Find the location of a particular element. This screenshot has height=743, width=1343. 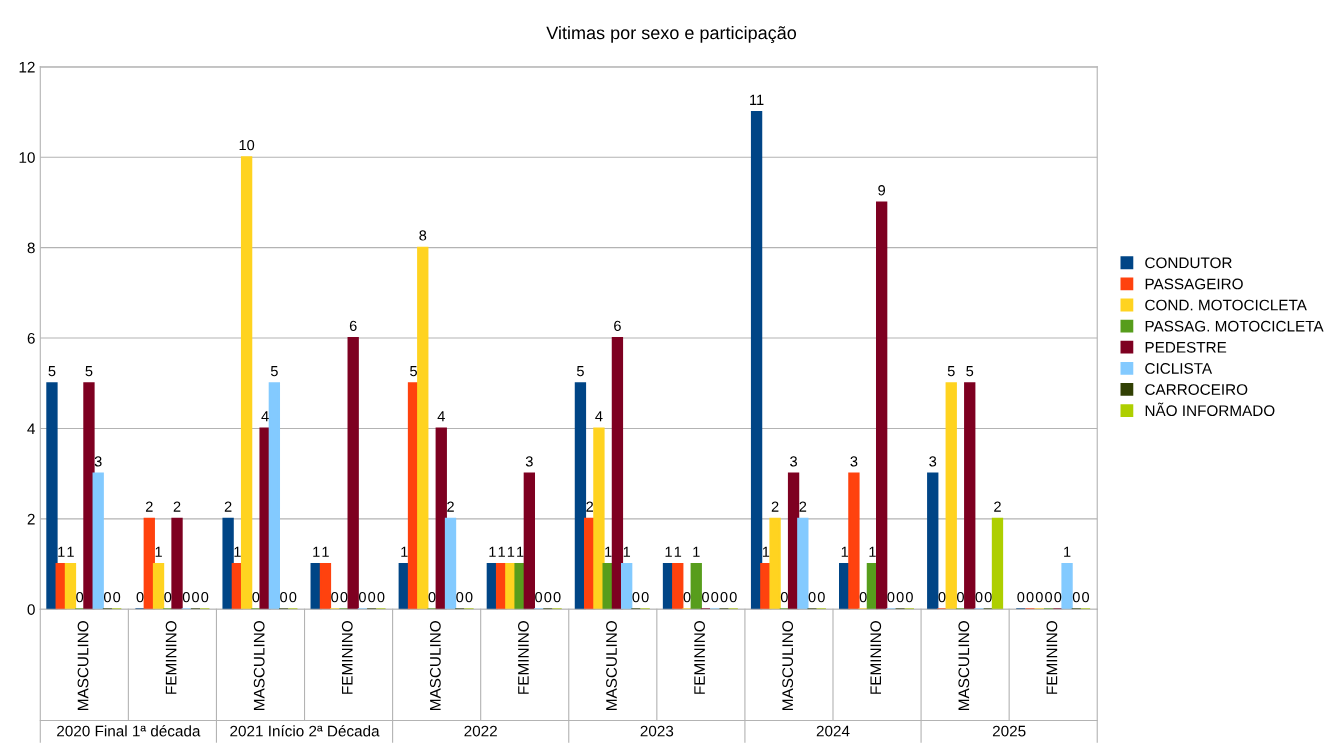

data-label: 10 is located at coordinates (247, 145).